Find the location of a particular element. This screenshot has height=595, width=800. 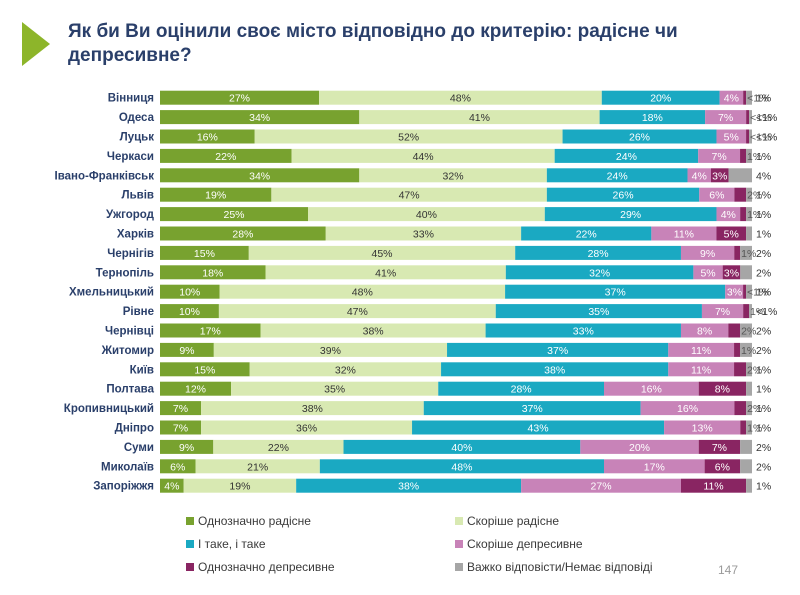

data-label: 26% is located at coordinates (623, 196).